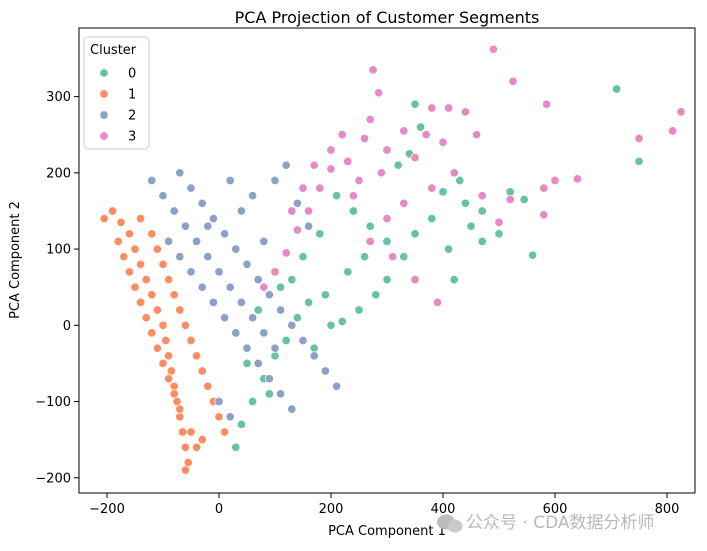 The height and width of the screenshot is (551, 707). Describe the element at coordinates (132, 74) in the screenshot. I see `legend-label-cluster-0: 0` at that location.